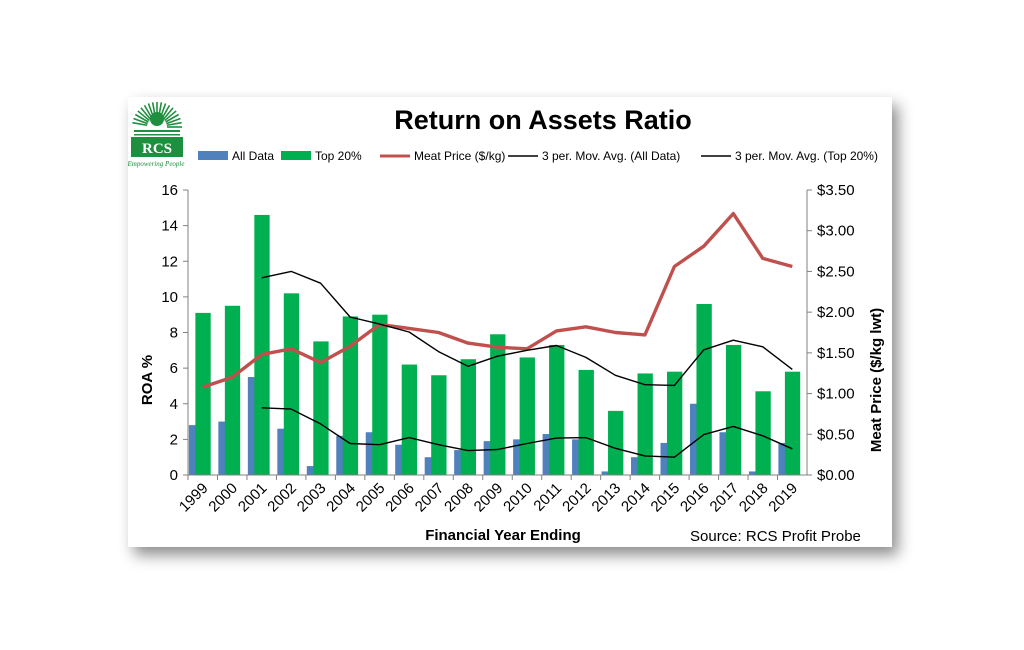  What do you see at coordinates (518, 498) in the screenshot?
I see `x-tick-label: 2010` at bounding box center [518, 498].